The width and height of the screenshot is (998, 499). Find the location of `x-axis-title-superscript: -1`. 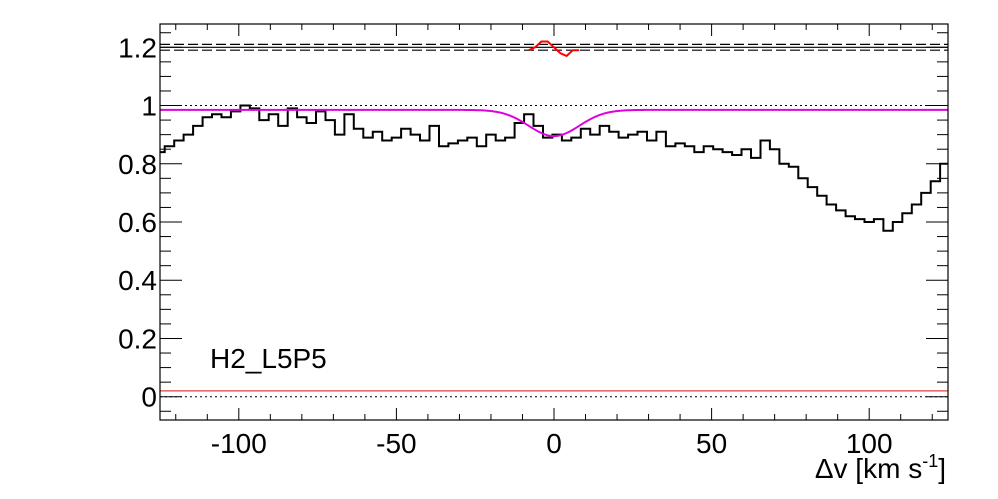

x-axis-title-superscript: -1 is located at coordinates (930, 461).